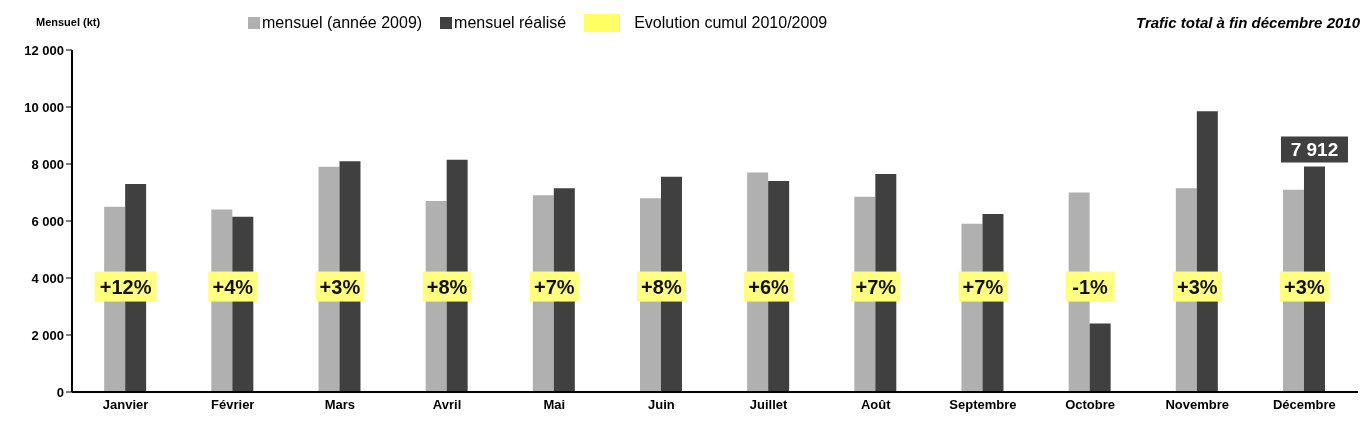 This screenshot has width=1372, height=430. What do you see at coordinates (44, 107) in the screenshot?
I see `y-tick-label: 10 000` at bounding box center [44, 107].